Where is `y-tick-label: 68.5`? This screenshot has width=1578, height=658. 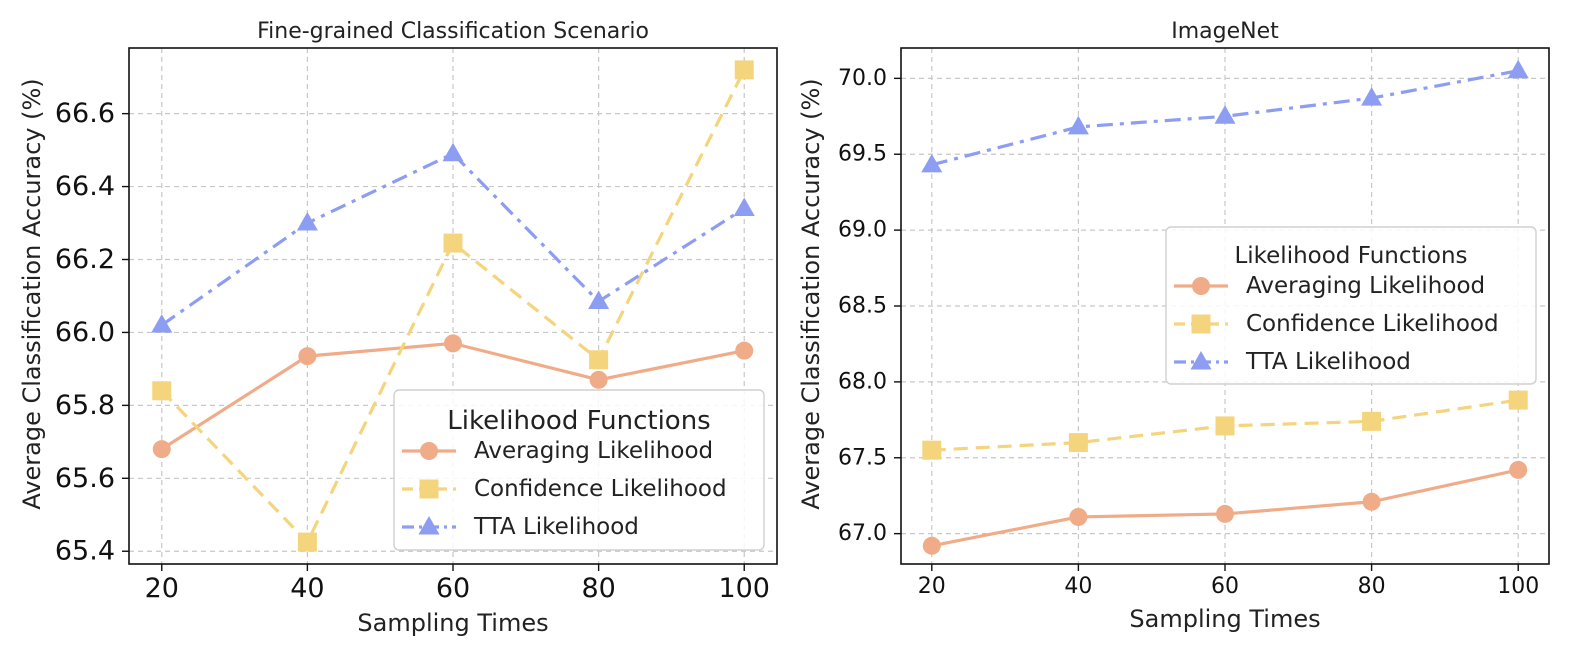
y-tick-label: 68.5 is located at coordinates (862, 306).